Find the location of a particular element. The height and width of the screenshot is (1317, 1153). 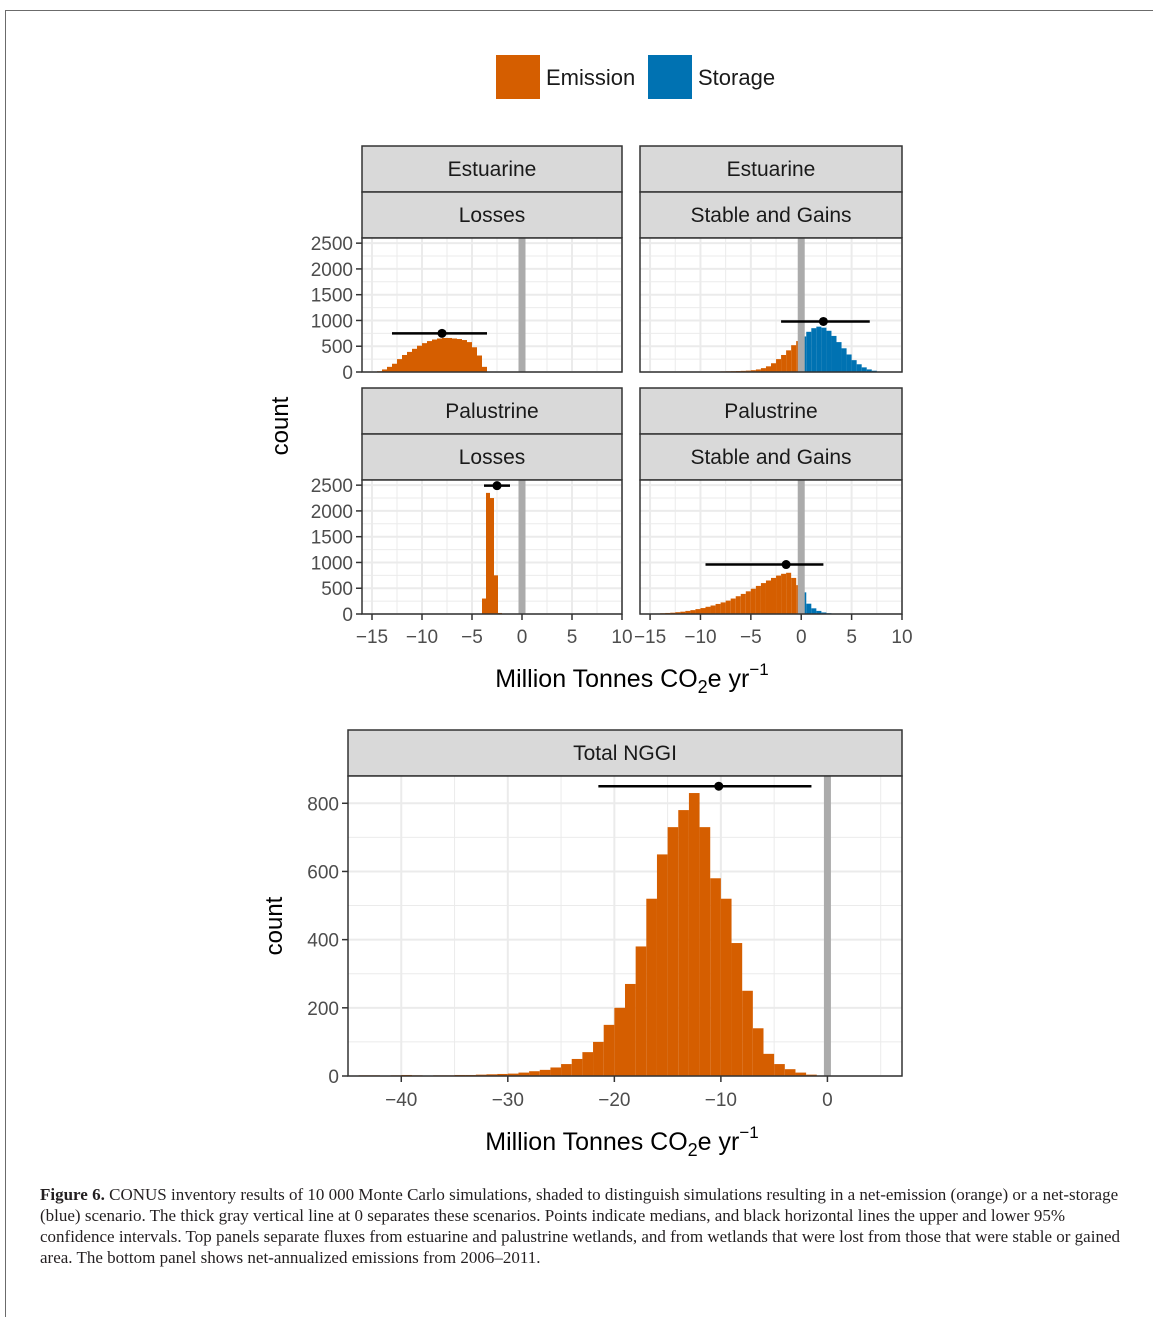

facet-palustrine-losses-row-strip-label: Palustrine is located at coordinates (491, 411).